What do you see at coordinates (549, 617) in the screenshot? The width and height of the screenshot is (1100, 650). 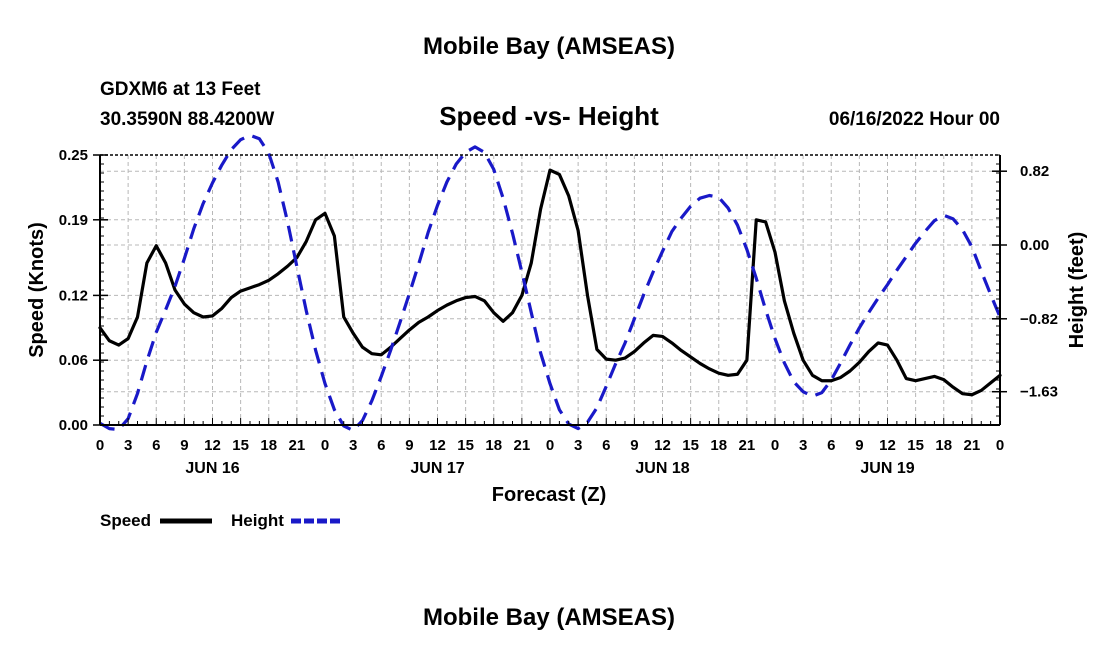 I see `footer-title: Mobile Bay (AMSEAS)` at bounding box center [549, 617].